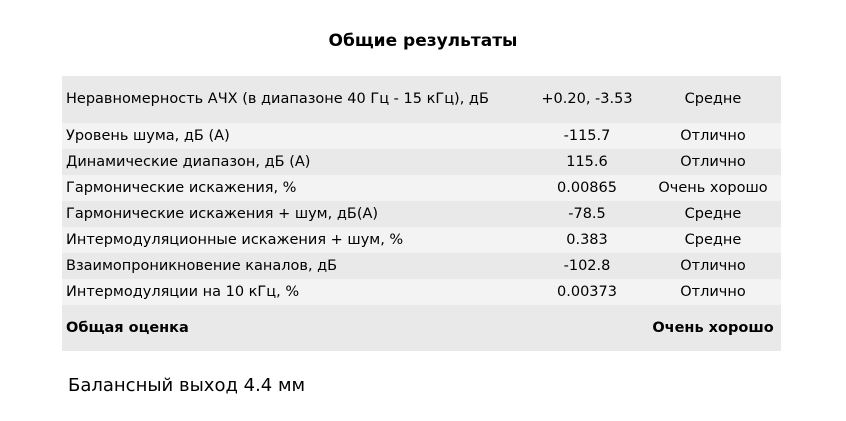  I want to click on metric-label: Общая оценка, so click(127, 327).